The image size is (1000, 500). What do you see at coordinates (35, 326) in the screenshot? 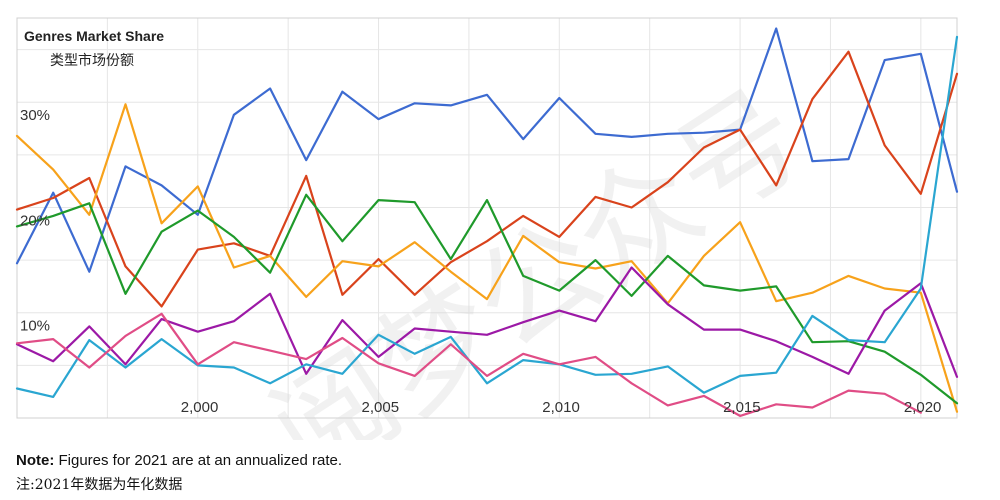
I see `y-tick-label: 10%` at bounding box center [35, 326].